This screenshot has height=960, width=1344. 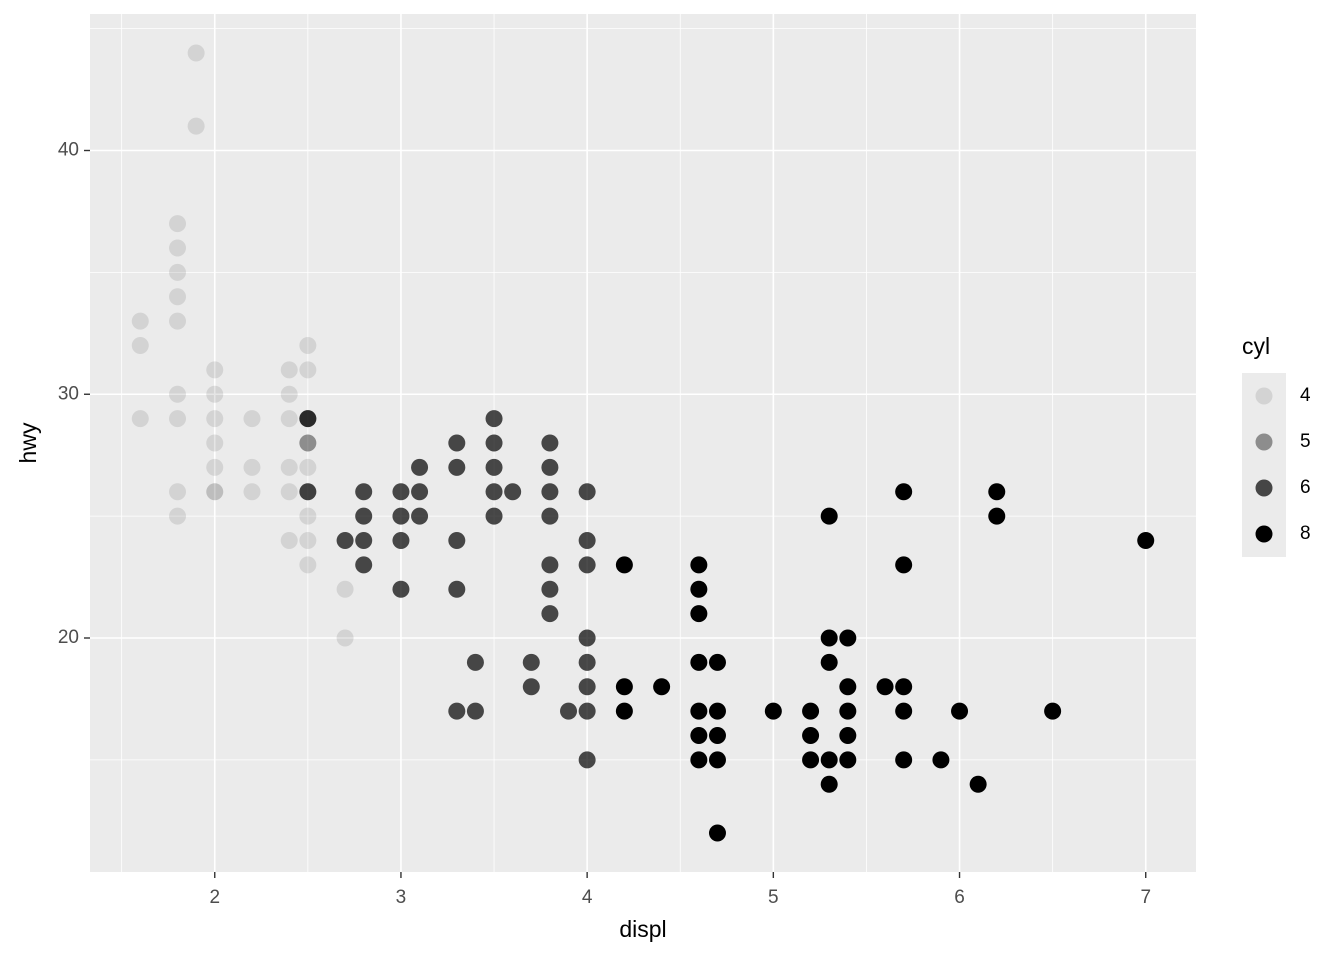 I want to click on y-tick-label: 20, so click(x=68, y=637).